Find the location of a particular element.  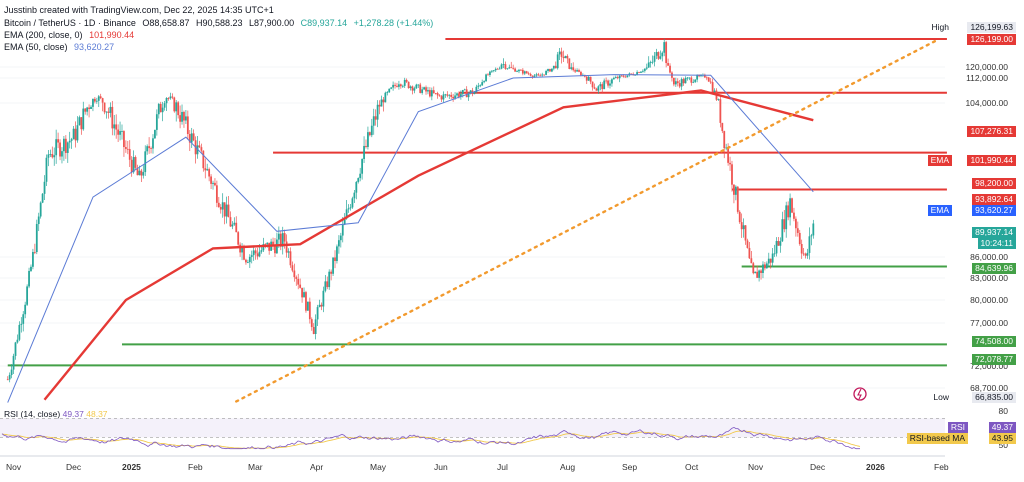

current-price-tag: 89,937.14 is located at coordinates (994, 232).